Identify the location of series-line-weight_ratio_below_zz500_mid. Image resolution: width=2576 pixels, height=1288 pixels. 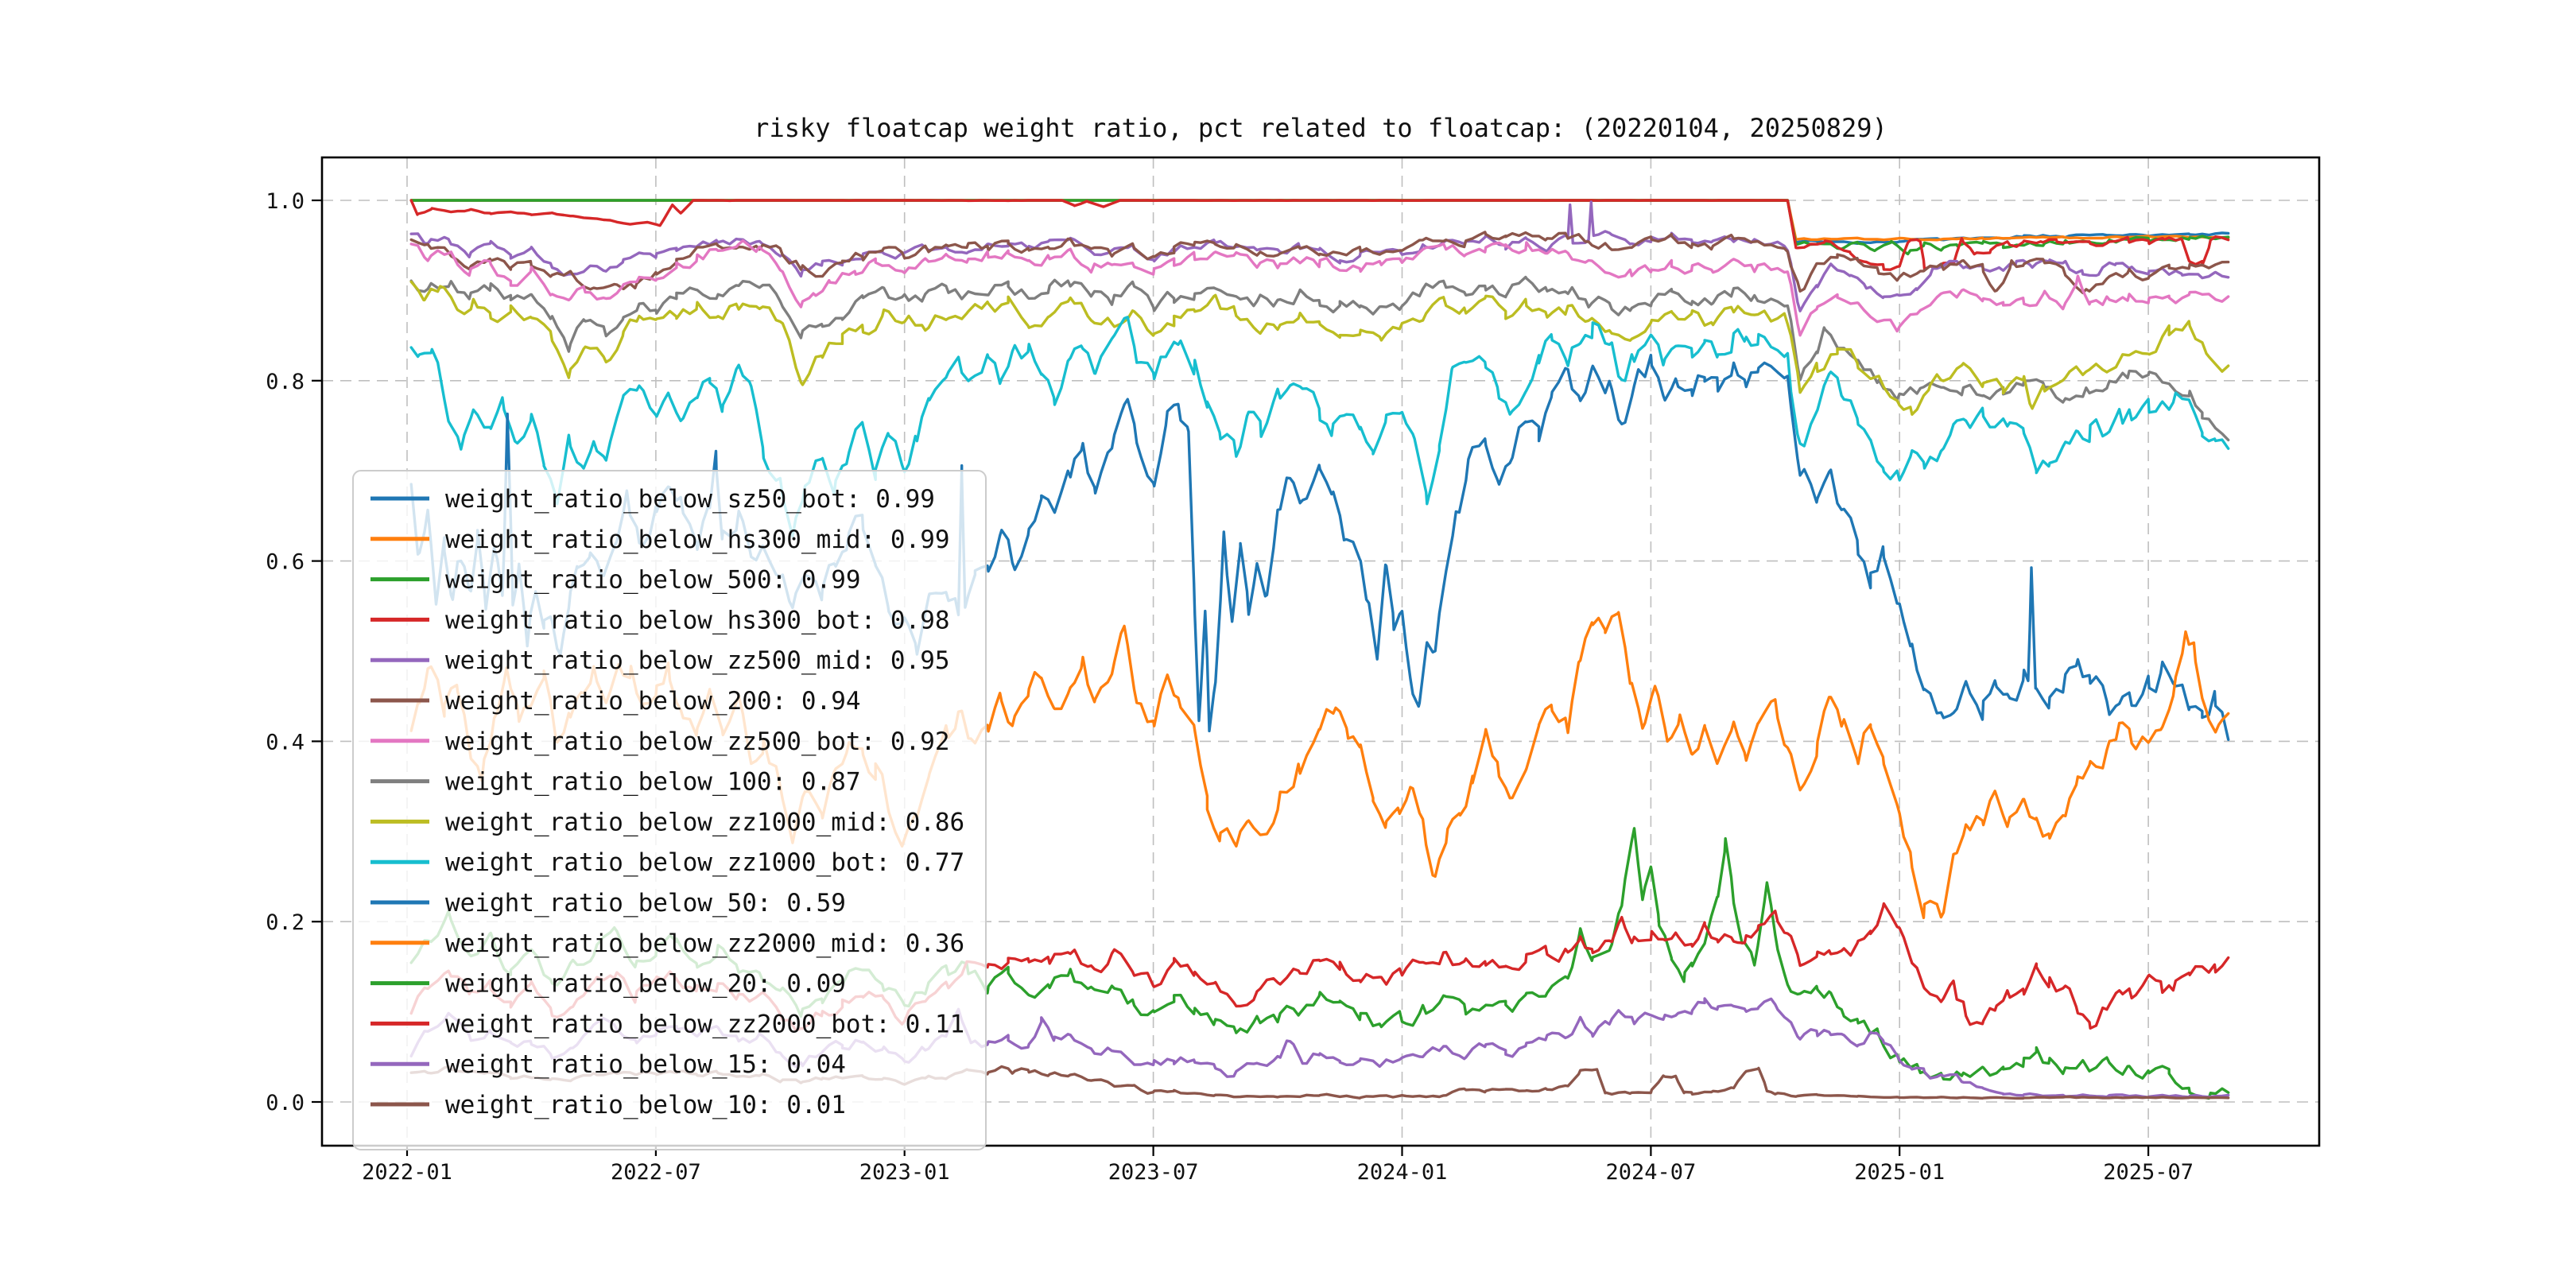
(1320, 256).